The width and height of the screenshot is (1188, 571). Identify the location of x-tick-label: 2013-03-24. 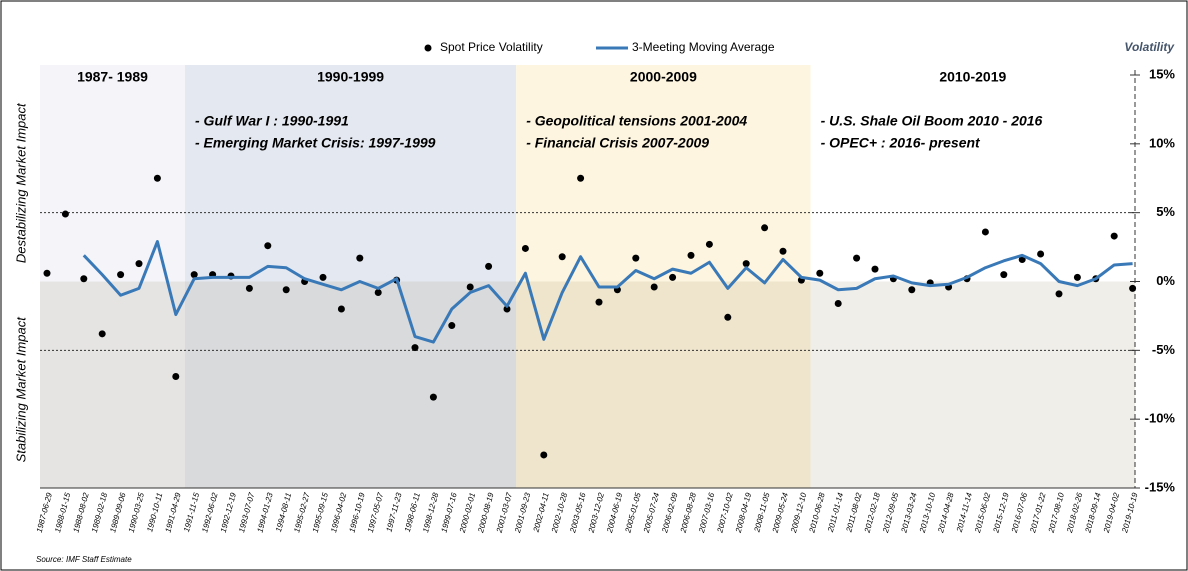
(909, 512).